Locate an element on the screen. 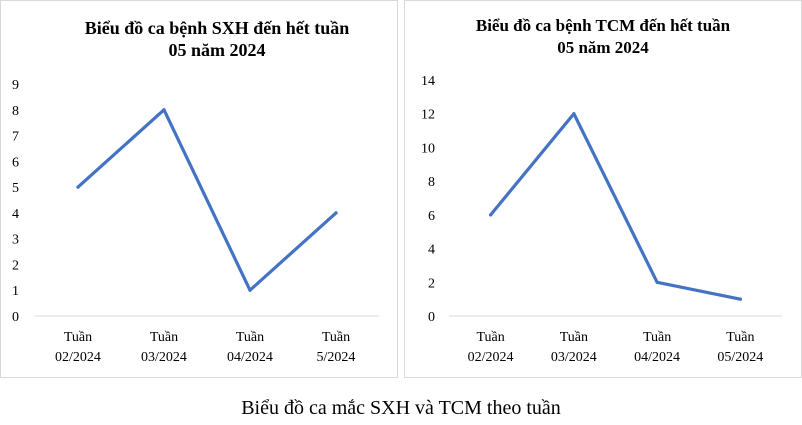  tcm-x-category-label: 04/2024 is located at coordinates (657, 357).